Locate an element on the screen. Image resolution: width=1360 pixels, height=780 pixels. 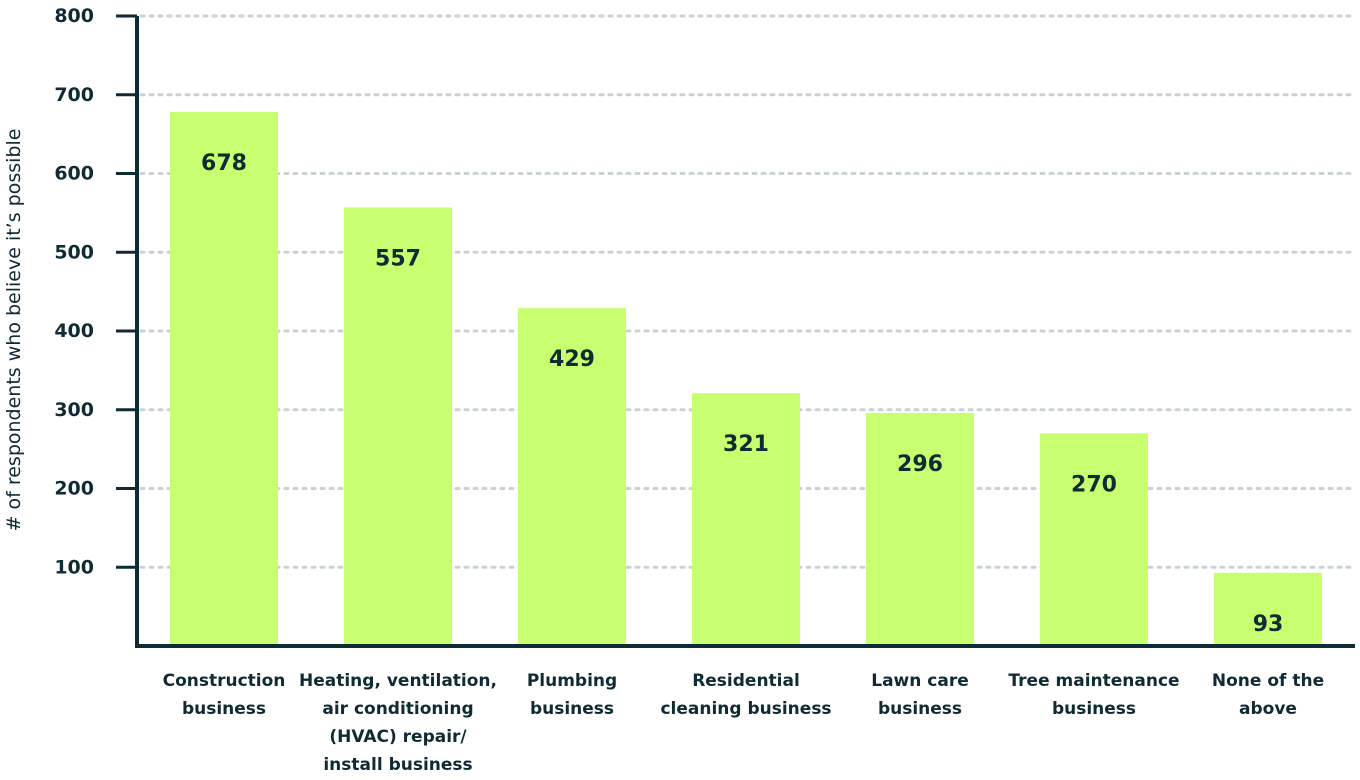
x-tick-label: Plumbing business is located at coordinates (572, 695).